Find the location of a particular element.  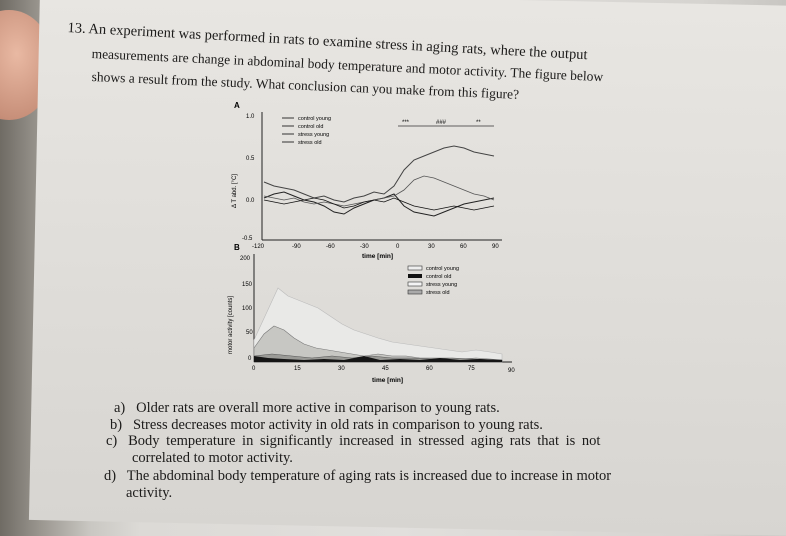

panel-b-area-stress-young is located at coordinates (378, 325).